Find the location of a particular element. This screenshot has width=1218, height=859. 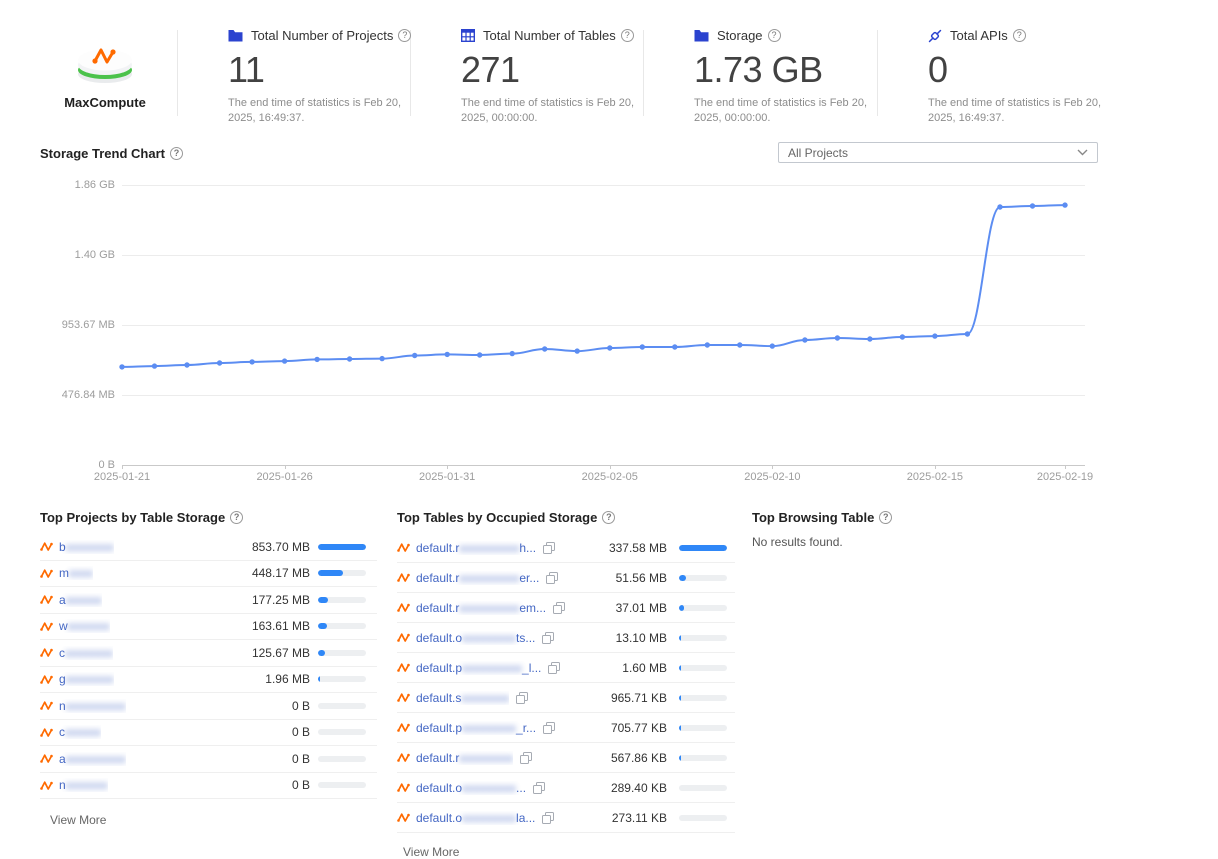

project-name-link: wxxxxxxx is located at coordinates (84, 626).